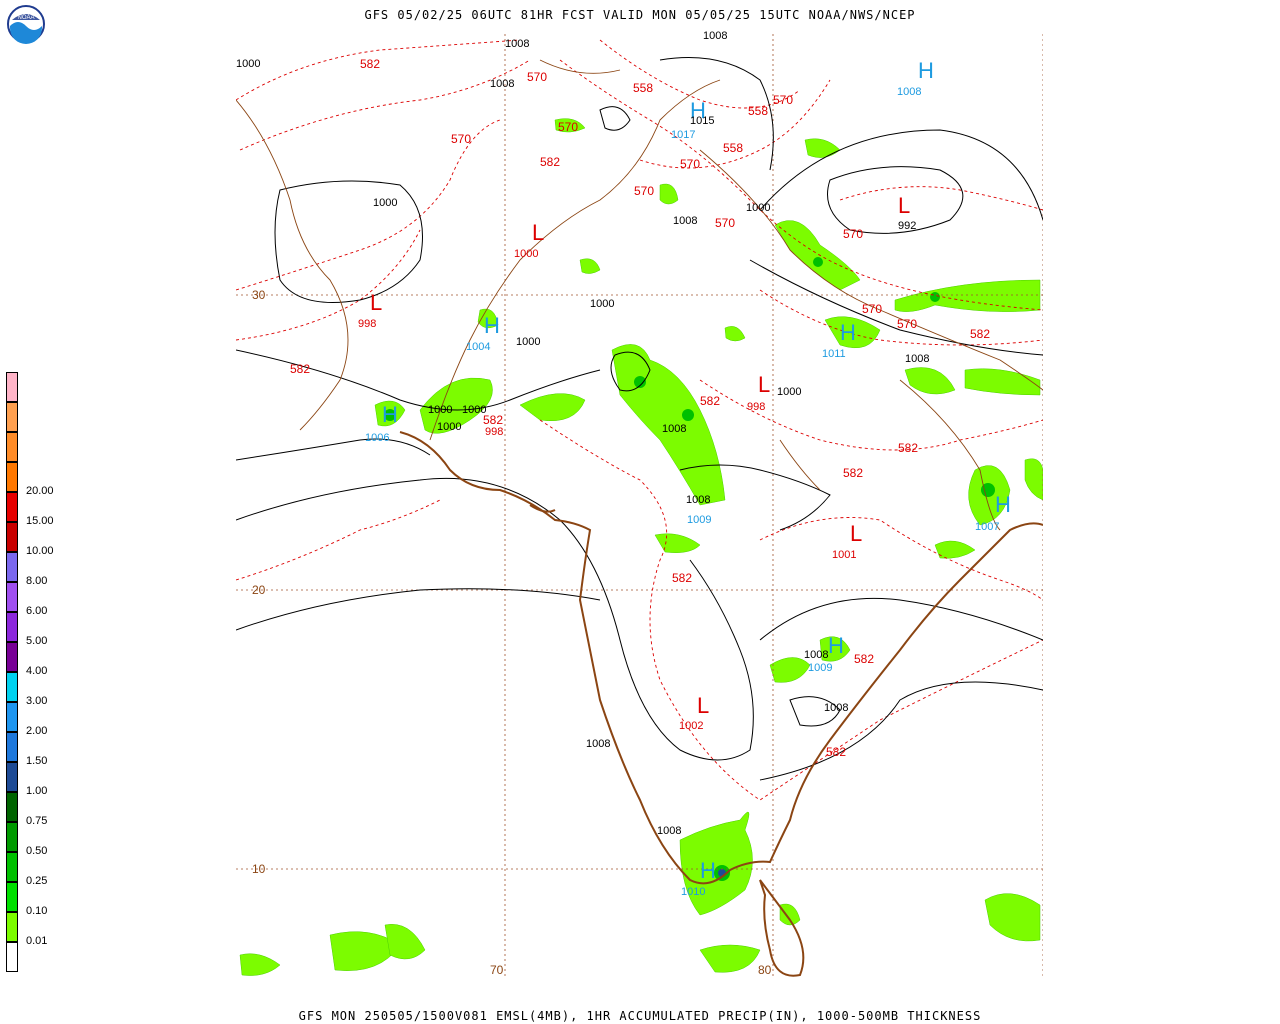  Describe the element at coordinates (37, 611) in the screenshot. I see `legend-label: 6.00` at that location.